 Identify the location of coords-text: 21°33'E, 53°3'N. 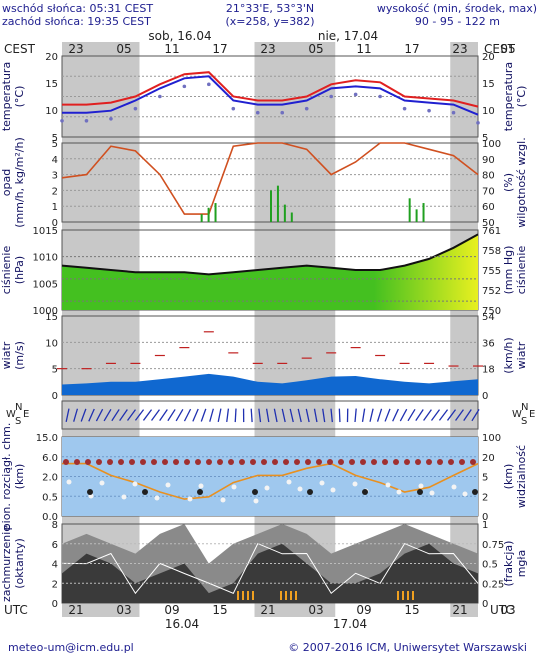
(270, 8).